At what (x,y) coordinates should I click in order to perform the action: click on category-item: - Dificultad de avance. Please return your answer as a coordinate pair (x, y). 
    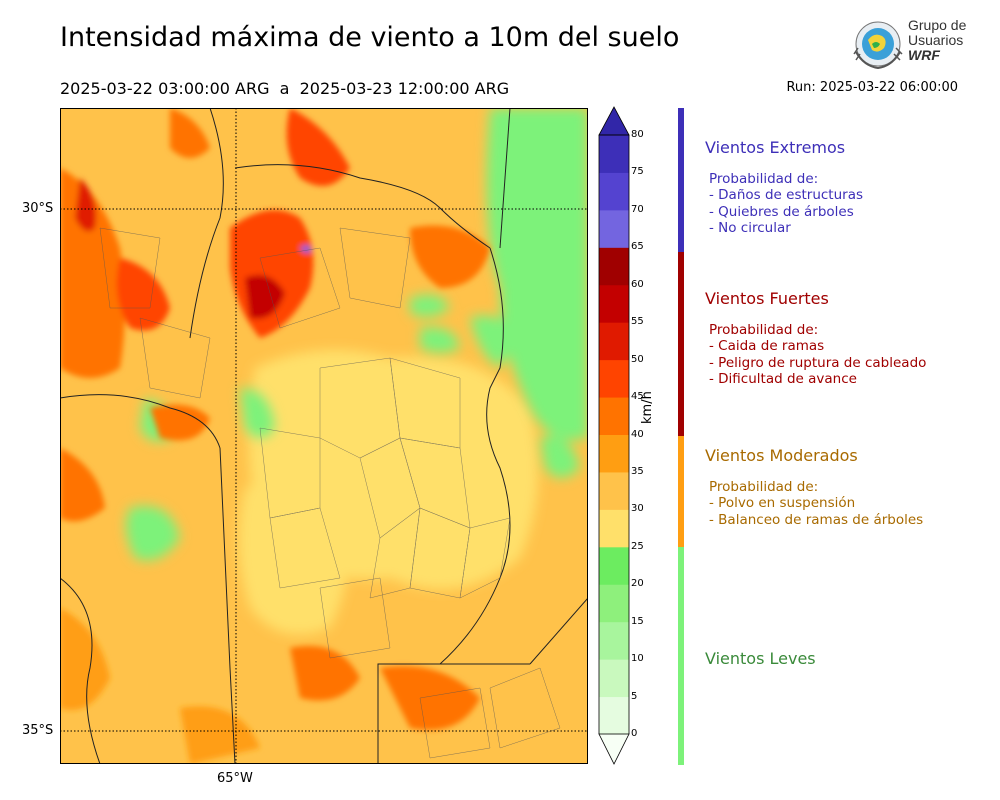
    Looking at the image, I should click on (783, 379).